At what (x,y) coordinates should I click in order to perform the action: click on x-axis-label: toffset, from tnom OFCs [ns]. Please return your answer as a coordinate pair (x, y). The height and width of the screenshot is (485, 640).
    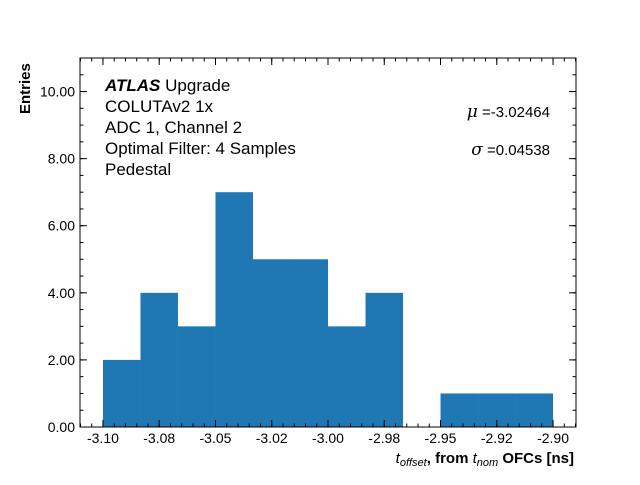
    Looking at the image, I should click on (485, 459).